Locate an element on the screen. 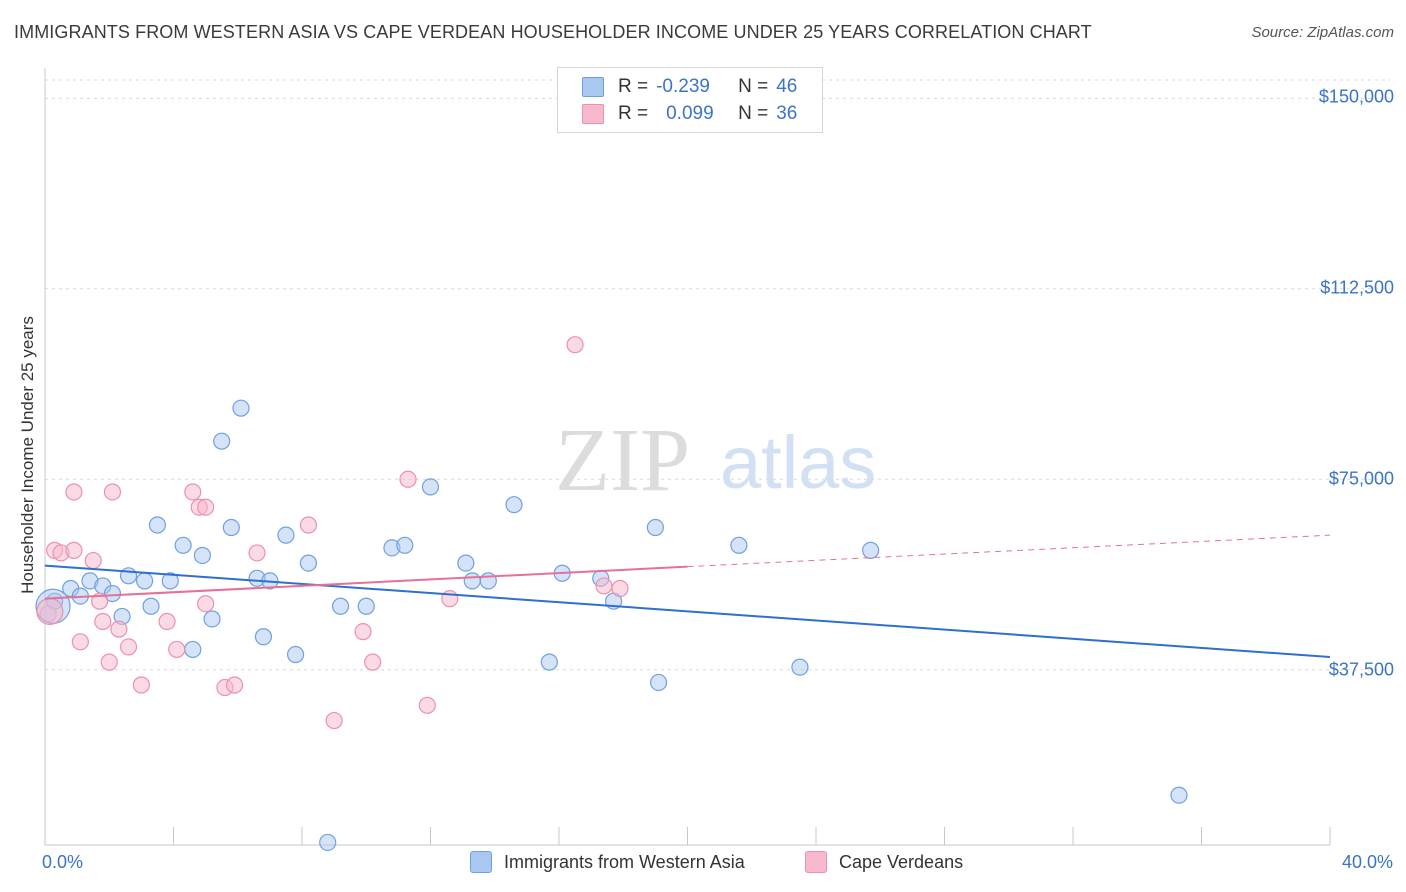 The width and height of the screenshot is (1406, 892). legend-row-western-asia: R = -0.239 N = 46 is located at coordinates (689, 87).